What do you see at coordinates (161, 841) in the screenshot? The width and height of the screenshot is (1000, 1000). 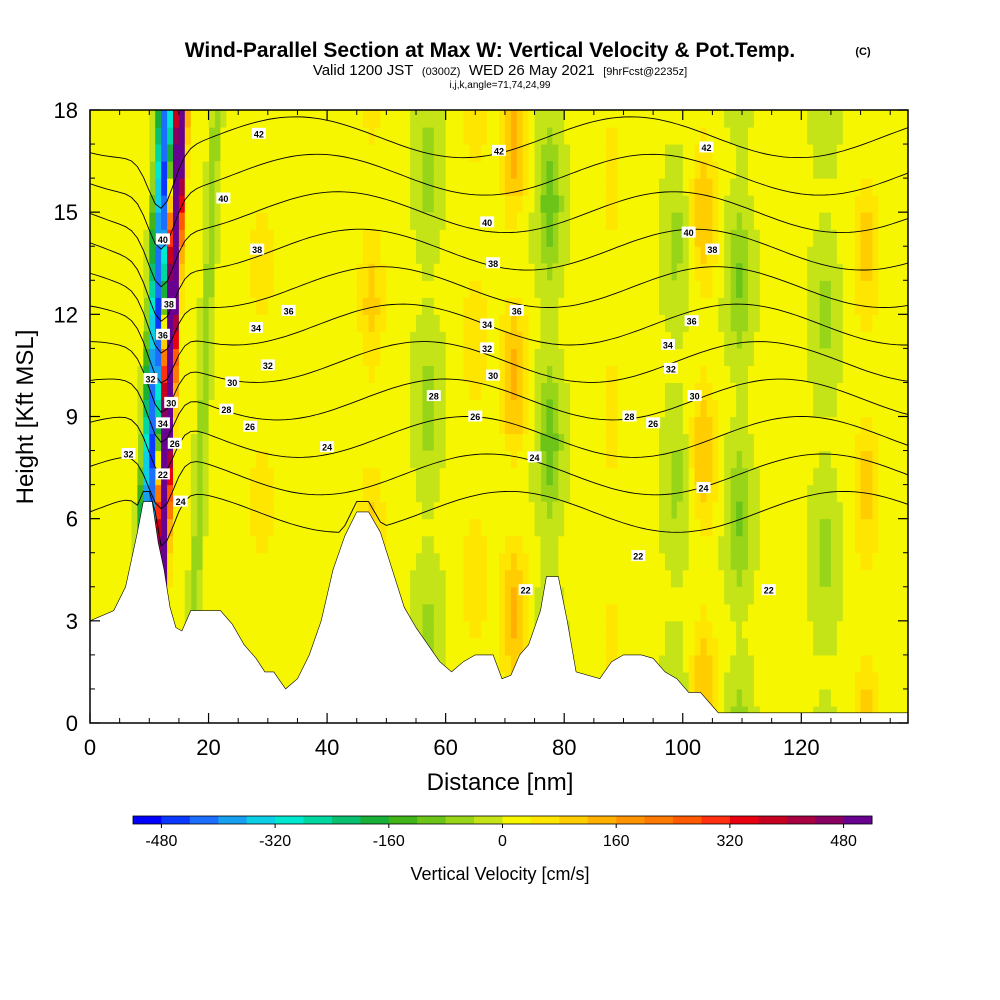 I see `colorbar-tick-label: -480` at bounding box center [161, 841].